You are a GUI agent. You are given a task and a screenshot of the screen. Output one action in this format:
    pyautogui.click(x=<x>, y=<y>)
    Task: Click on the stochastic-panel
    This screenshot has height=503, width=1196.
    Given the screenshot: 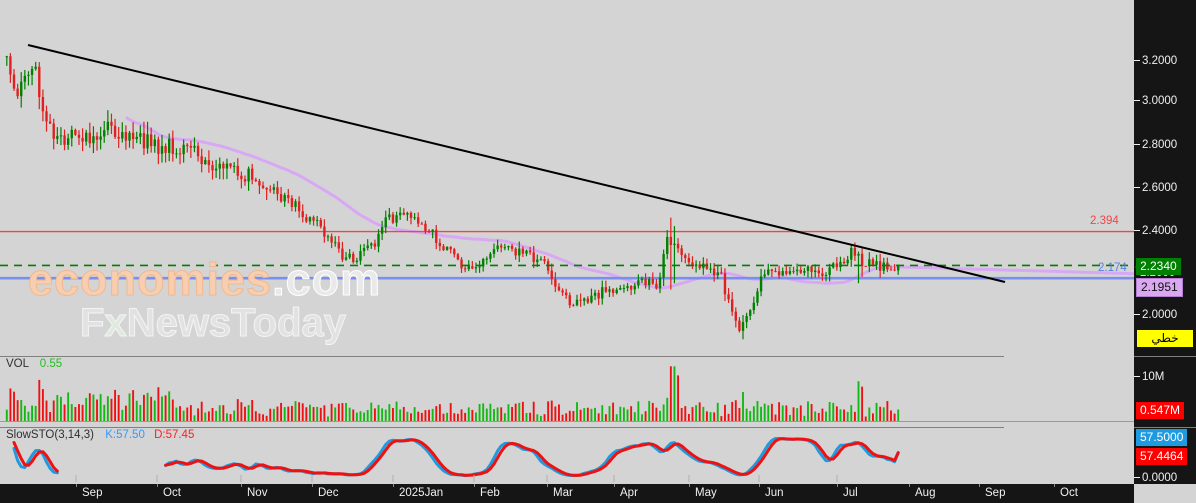 What is the action you would take?
    pyautogui.click(x=567, y=455)
    